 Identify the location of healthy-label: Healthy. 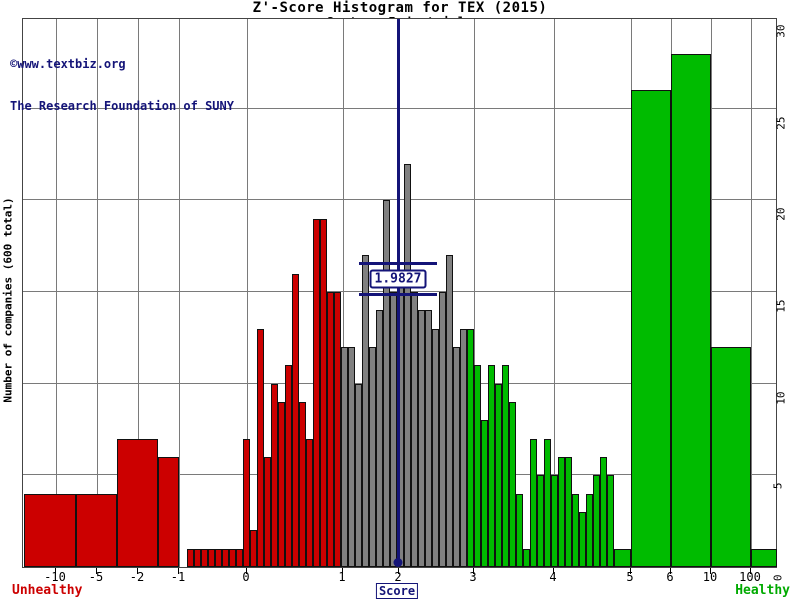
(762, 590).